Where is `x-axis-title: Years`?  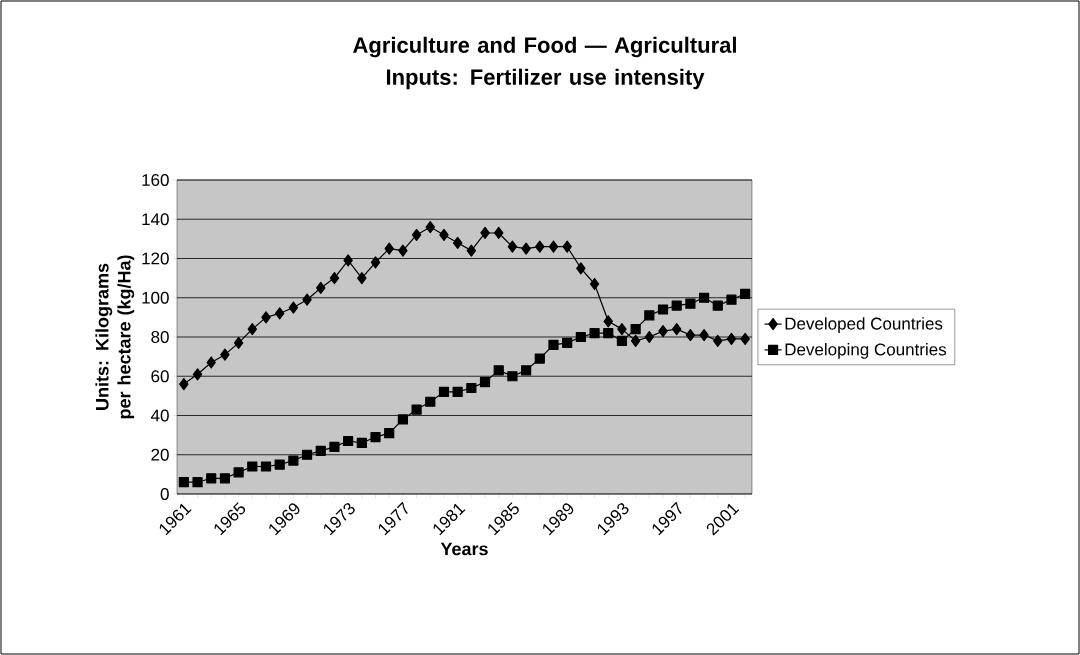 x-axis-title: Years is located at coordinates (464, 549).